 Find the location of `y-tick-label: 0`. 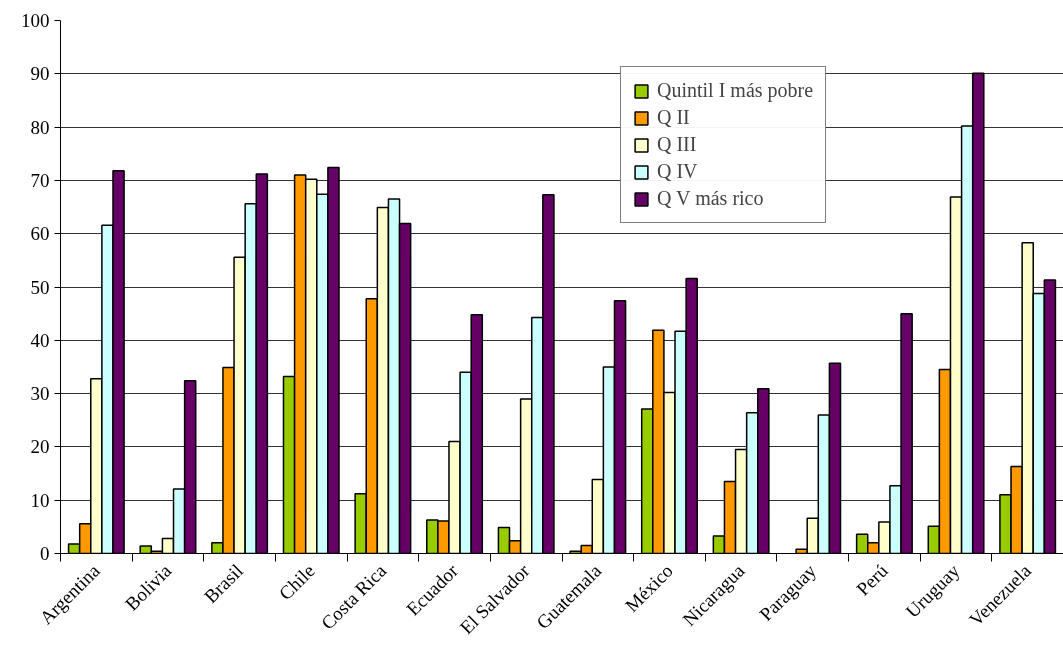

y-tick-label: 0 is located at coordinates (45, 553).